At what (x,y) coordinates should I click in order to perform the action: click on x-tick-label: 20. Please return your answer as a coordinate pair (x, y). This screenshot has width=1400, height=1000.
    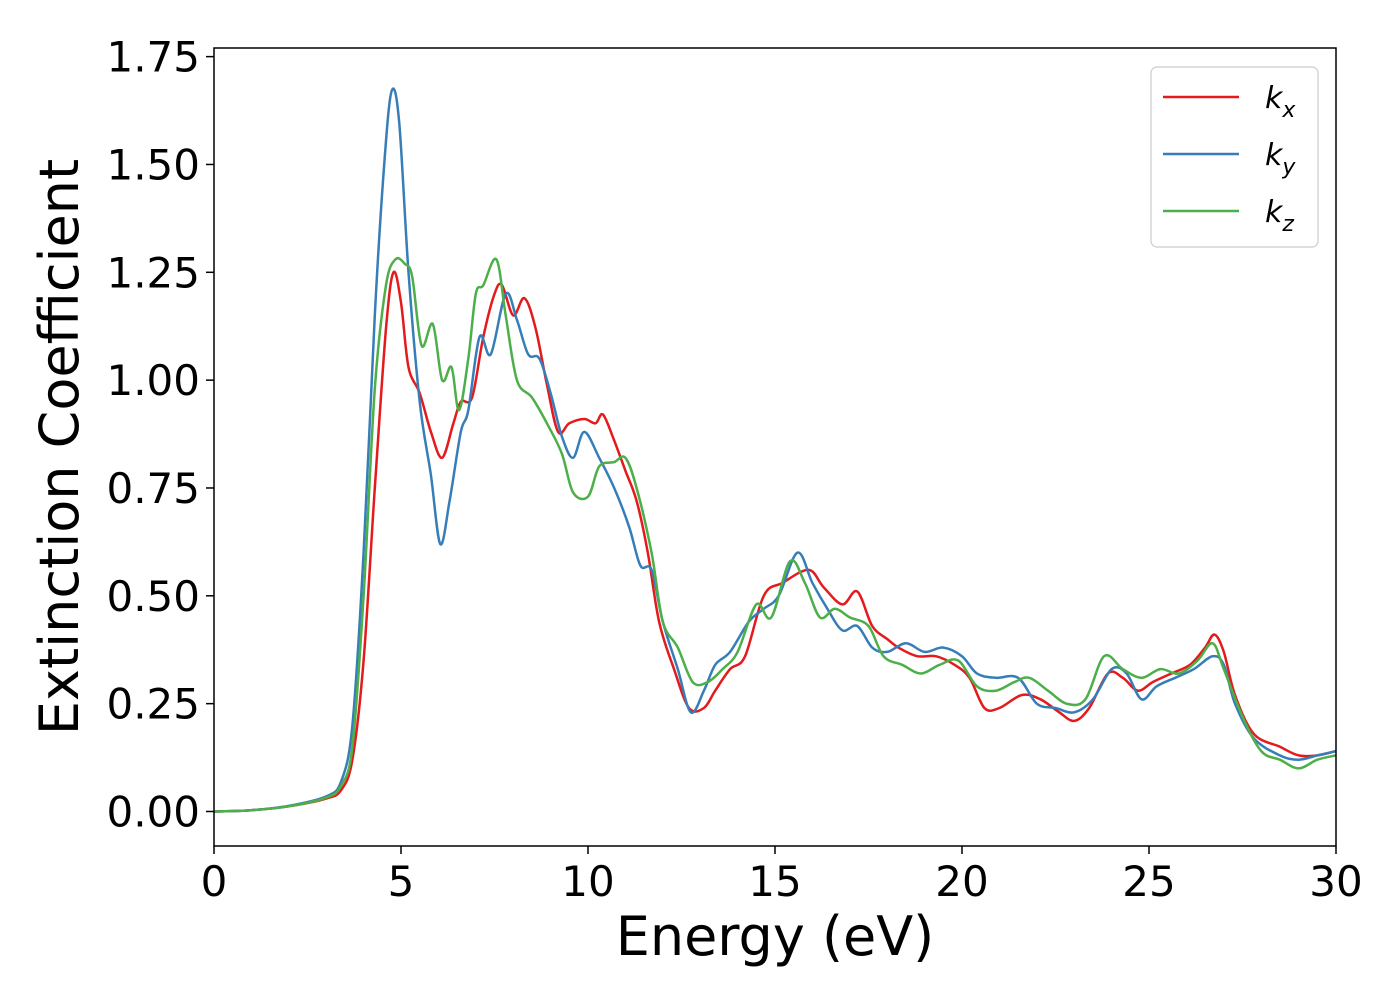
    Looking at the image, I should click on (961, 881).